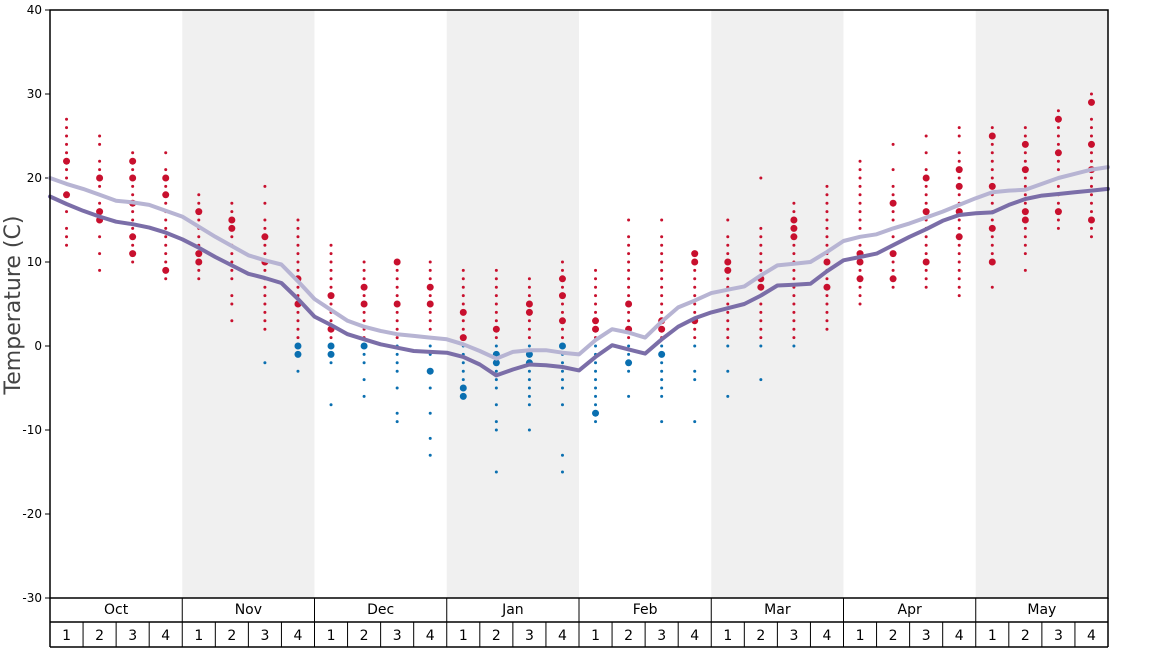 The image size is (1168, 648). I want to click on week-label: 3, so click(1058, 636).